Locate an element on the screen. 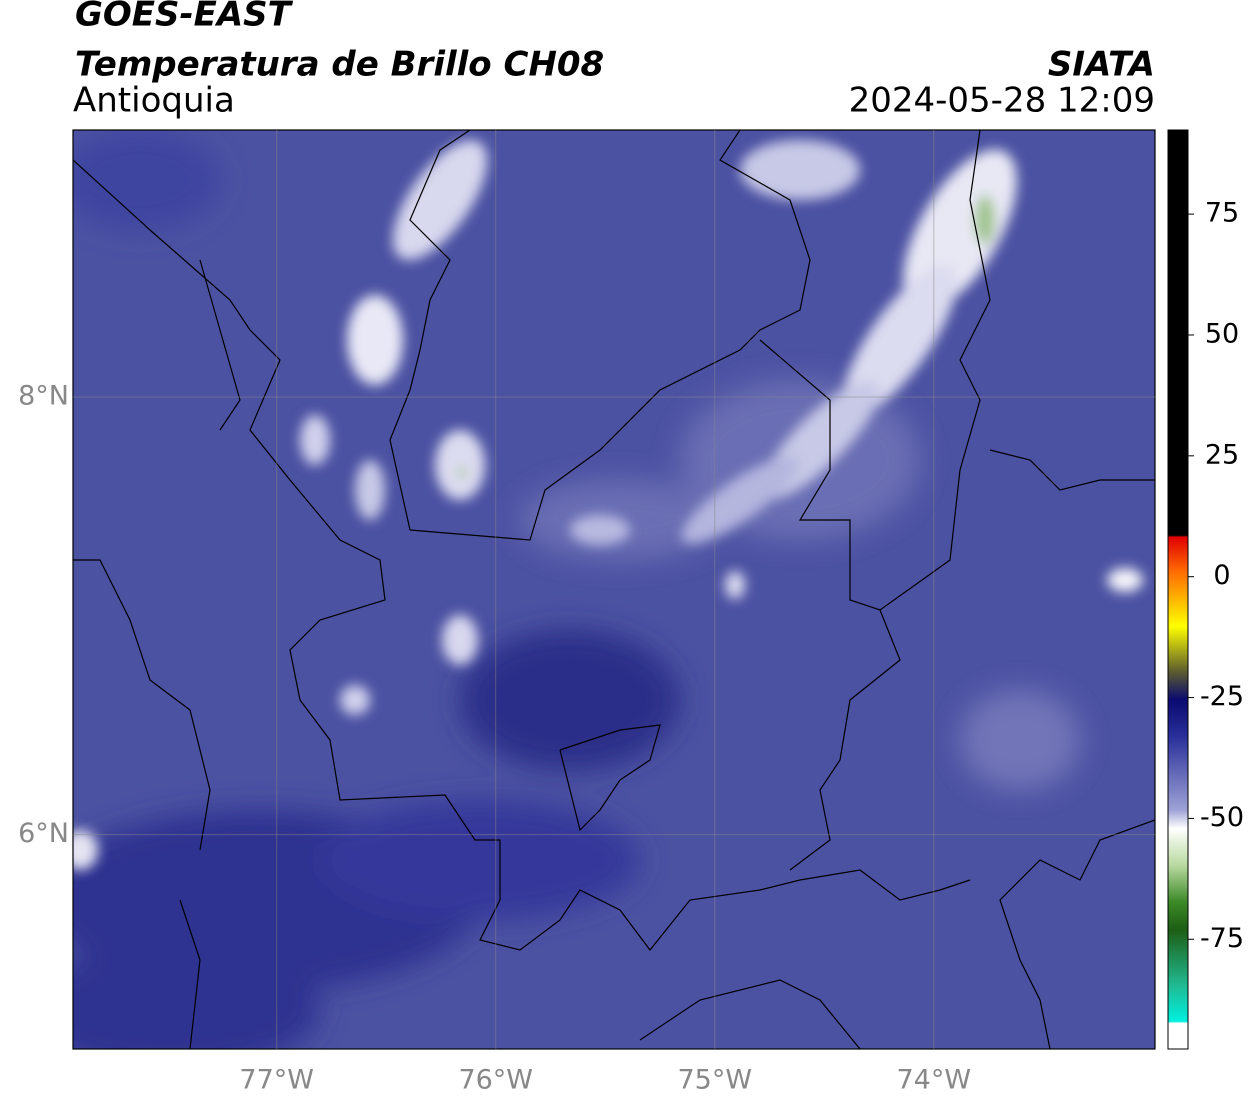 The height and width of the screenshot is (1103, 1252). title: GOES-EAST is located at coordinates (184, 17).